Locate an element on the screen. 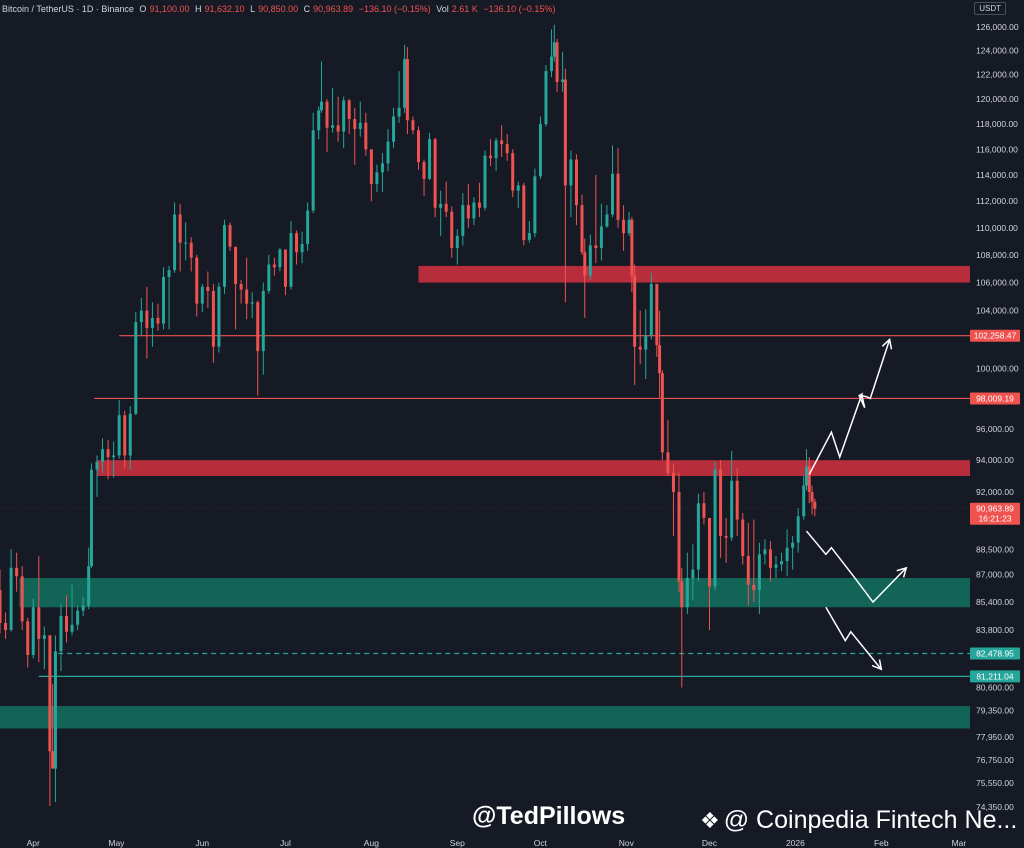 The width and height of the screenshot is (1024, 848). x-tick-label: Nov is located at coordinates (627, 843).